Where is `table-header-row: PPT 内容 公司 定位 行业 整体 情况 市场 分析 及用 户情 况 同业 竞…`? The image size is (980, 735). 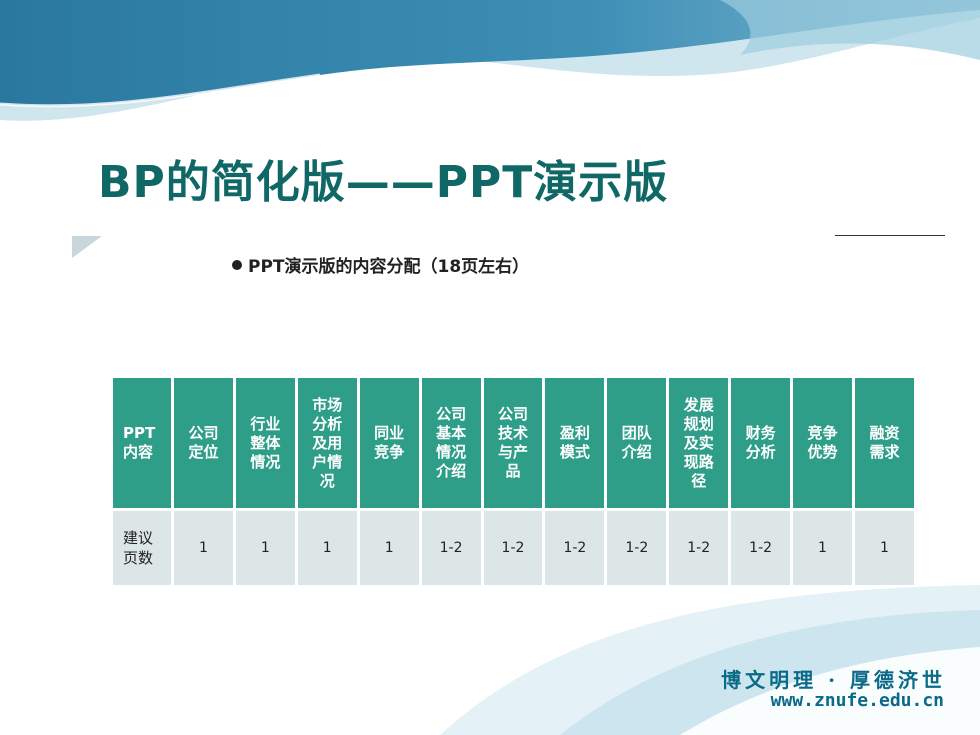 table-header-row: PPT 内容 公司 定位 行业 整体 情况 市场 分析 及用 户情 况 同业 竞… is located at coordinates (513, 443).